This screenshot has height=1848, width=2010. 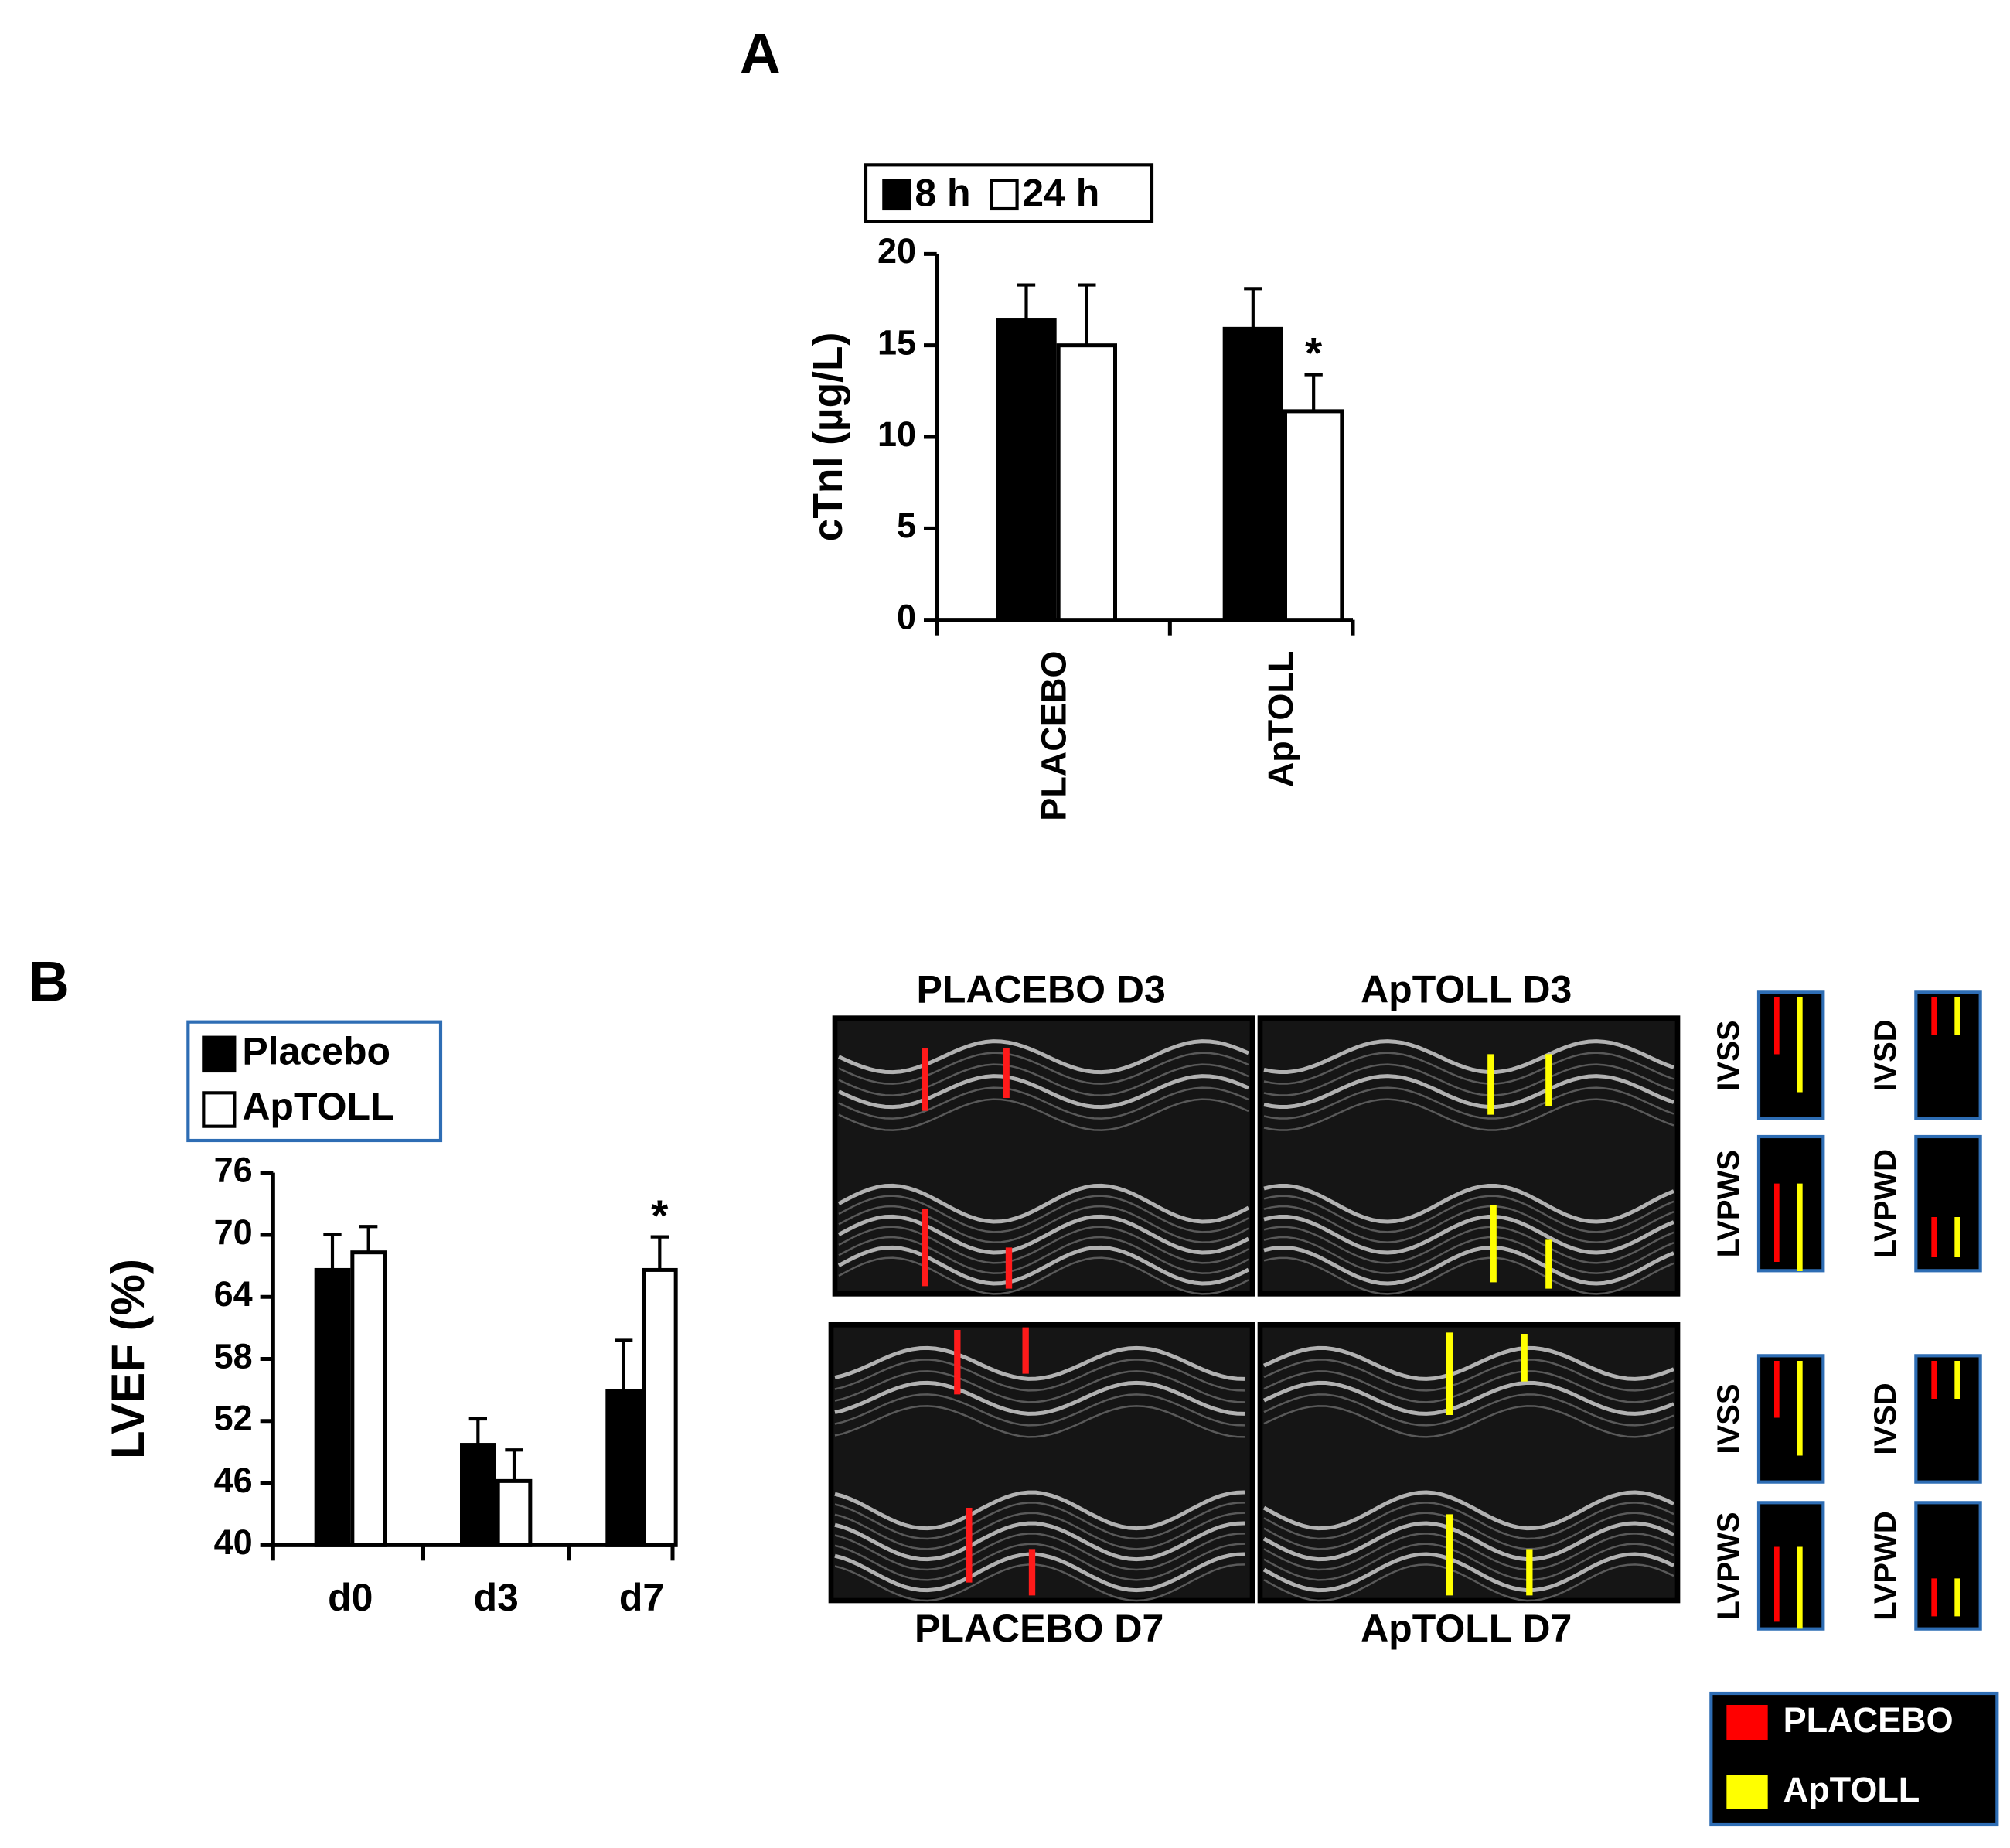 I want to click on legend-label: PLACEBO, so click(x=1868, y=1720).